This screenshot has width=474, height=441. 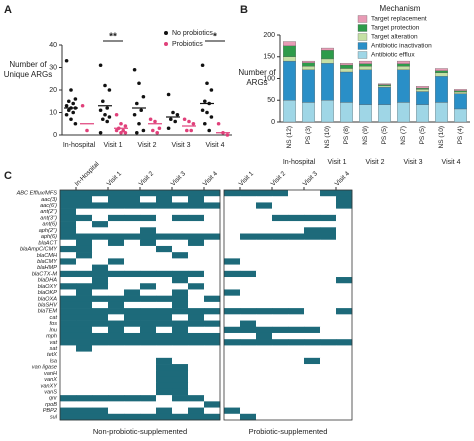 I want to click on block-label: Probiotic-supplemented, so click(x=288, y=431).